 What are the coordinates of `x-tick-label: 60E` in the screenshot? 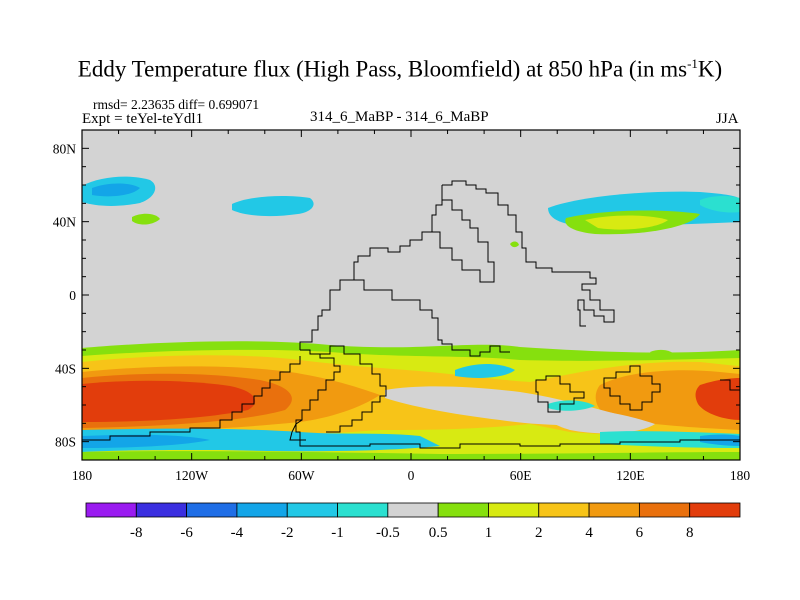 It's located at (521, 475).